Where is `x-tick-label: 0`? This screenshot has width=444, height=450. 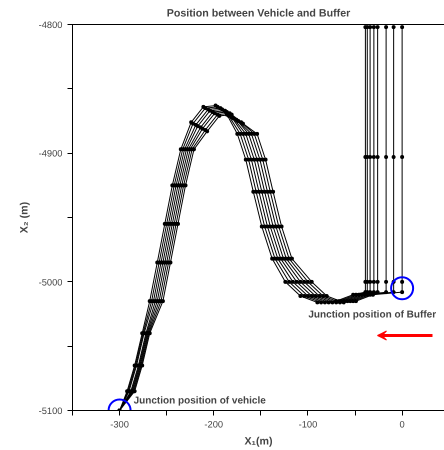 x-tick-label: 0 is located at coordinates (402, 425).